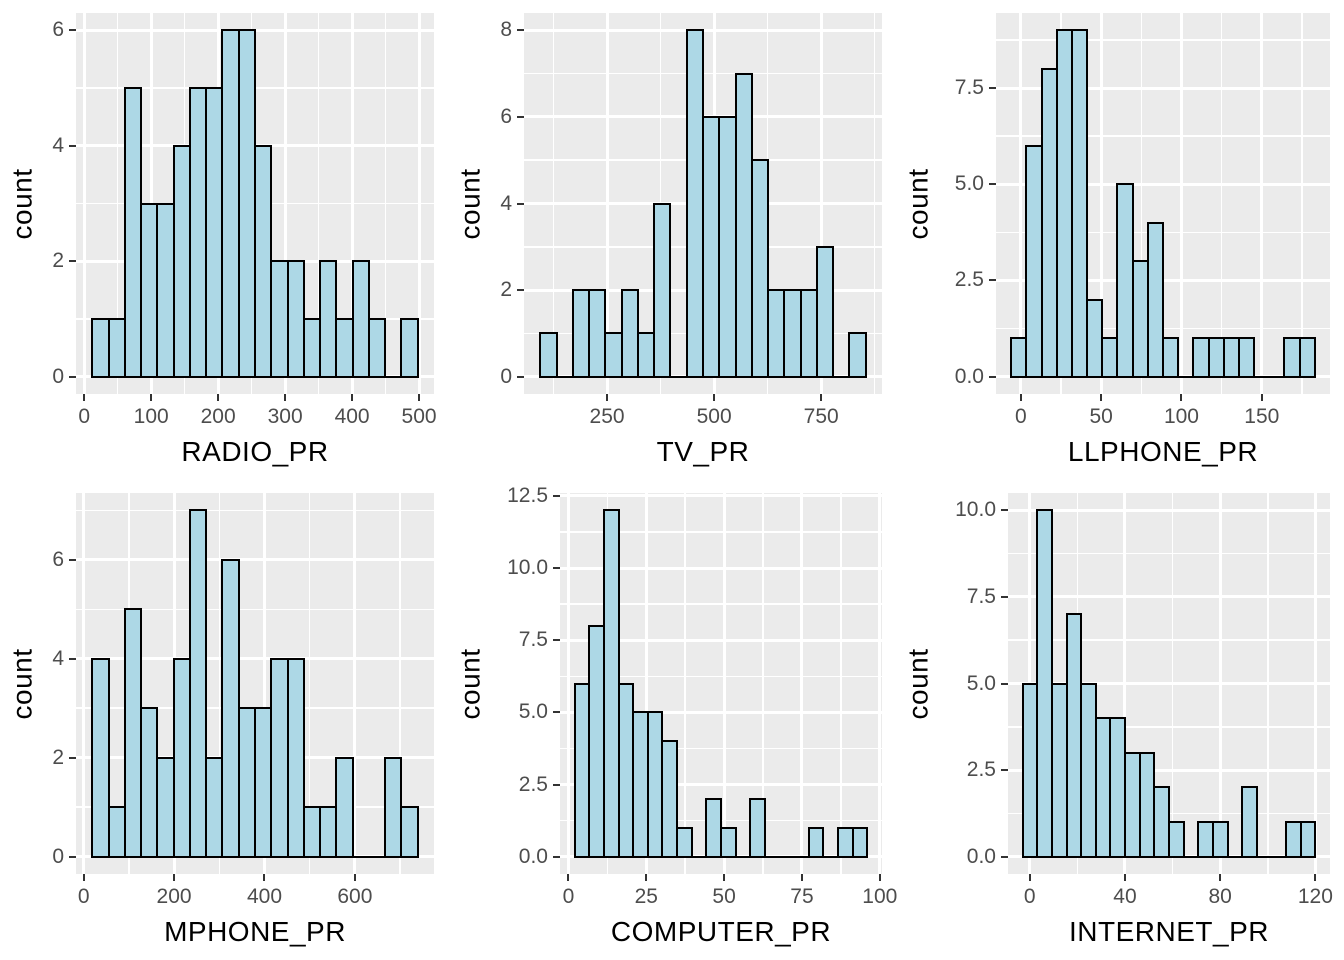  What do you see at coordinates (802, 896) in the screenshot?
I see `x-tick-label: 75` at bounding box center [802, 896].